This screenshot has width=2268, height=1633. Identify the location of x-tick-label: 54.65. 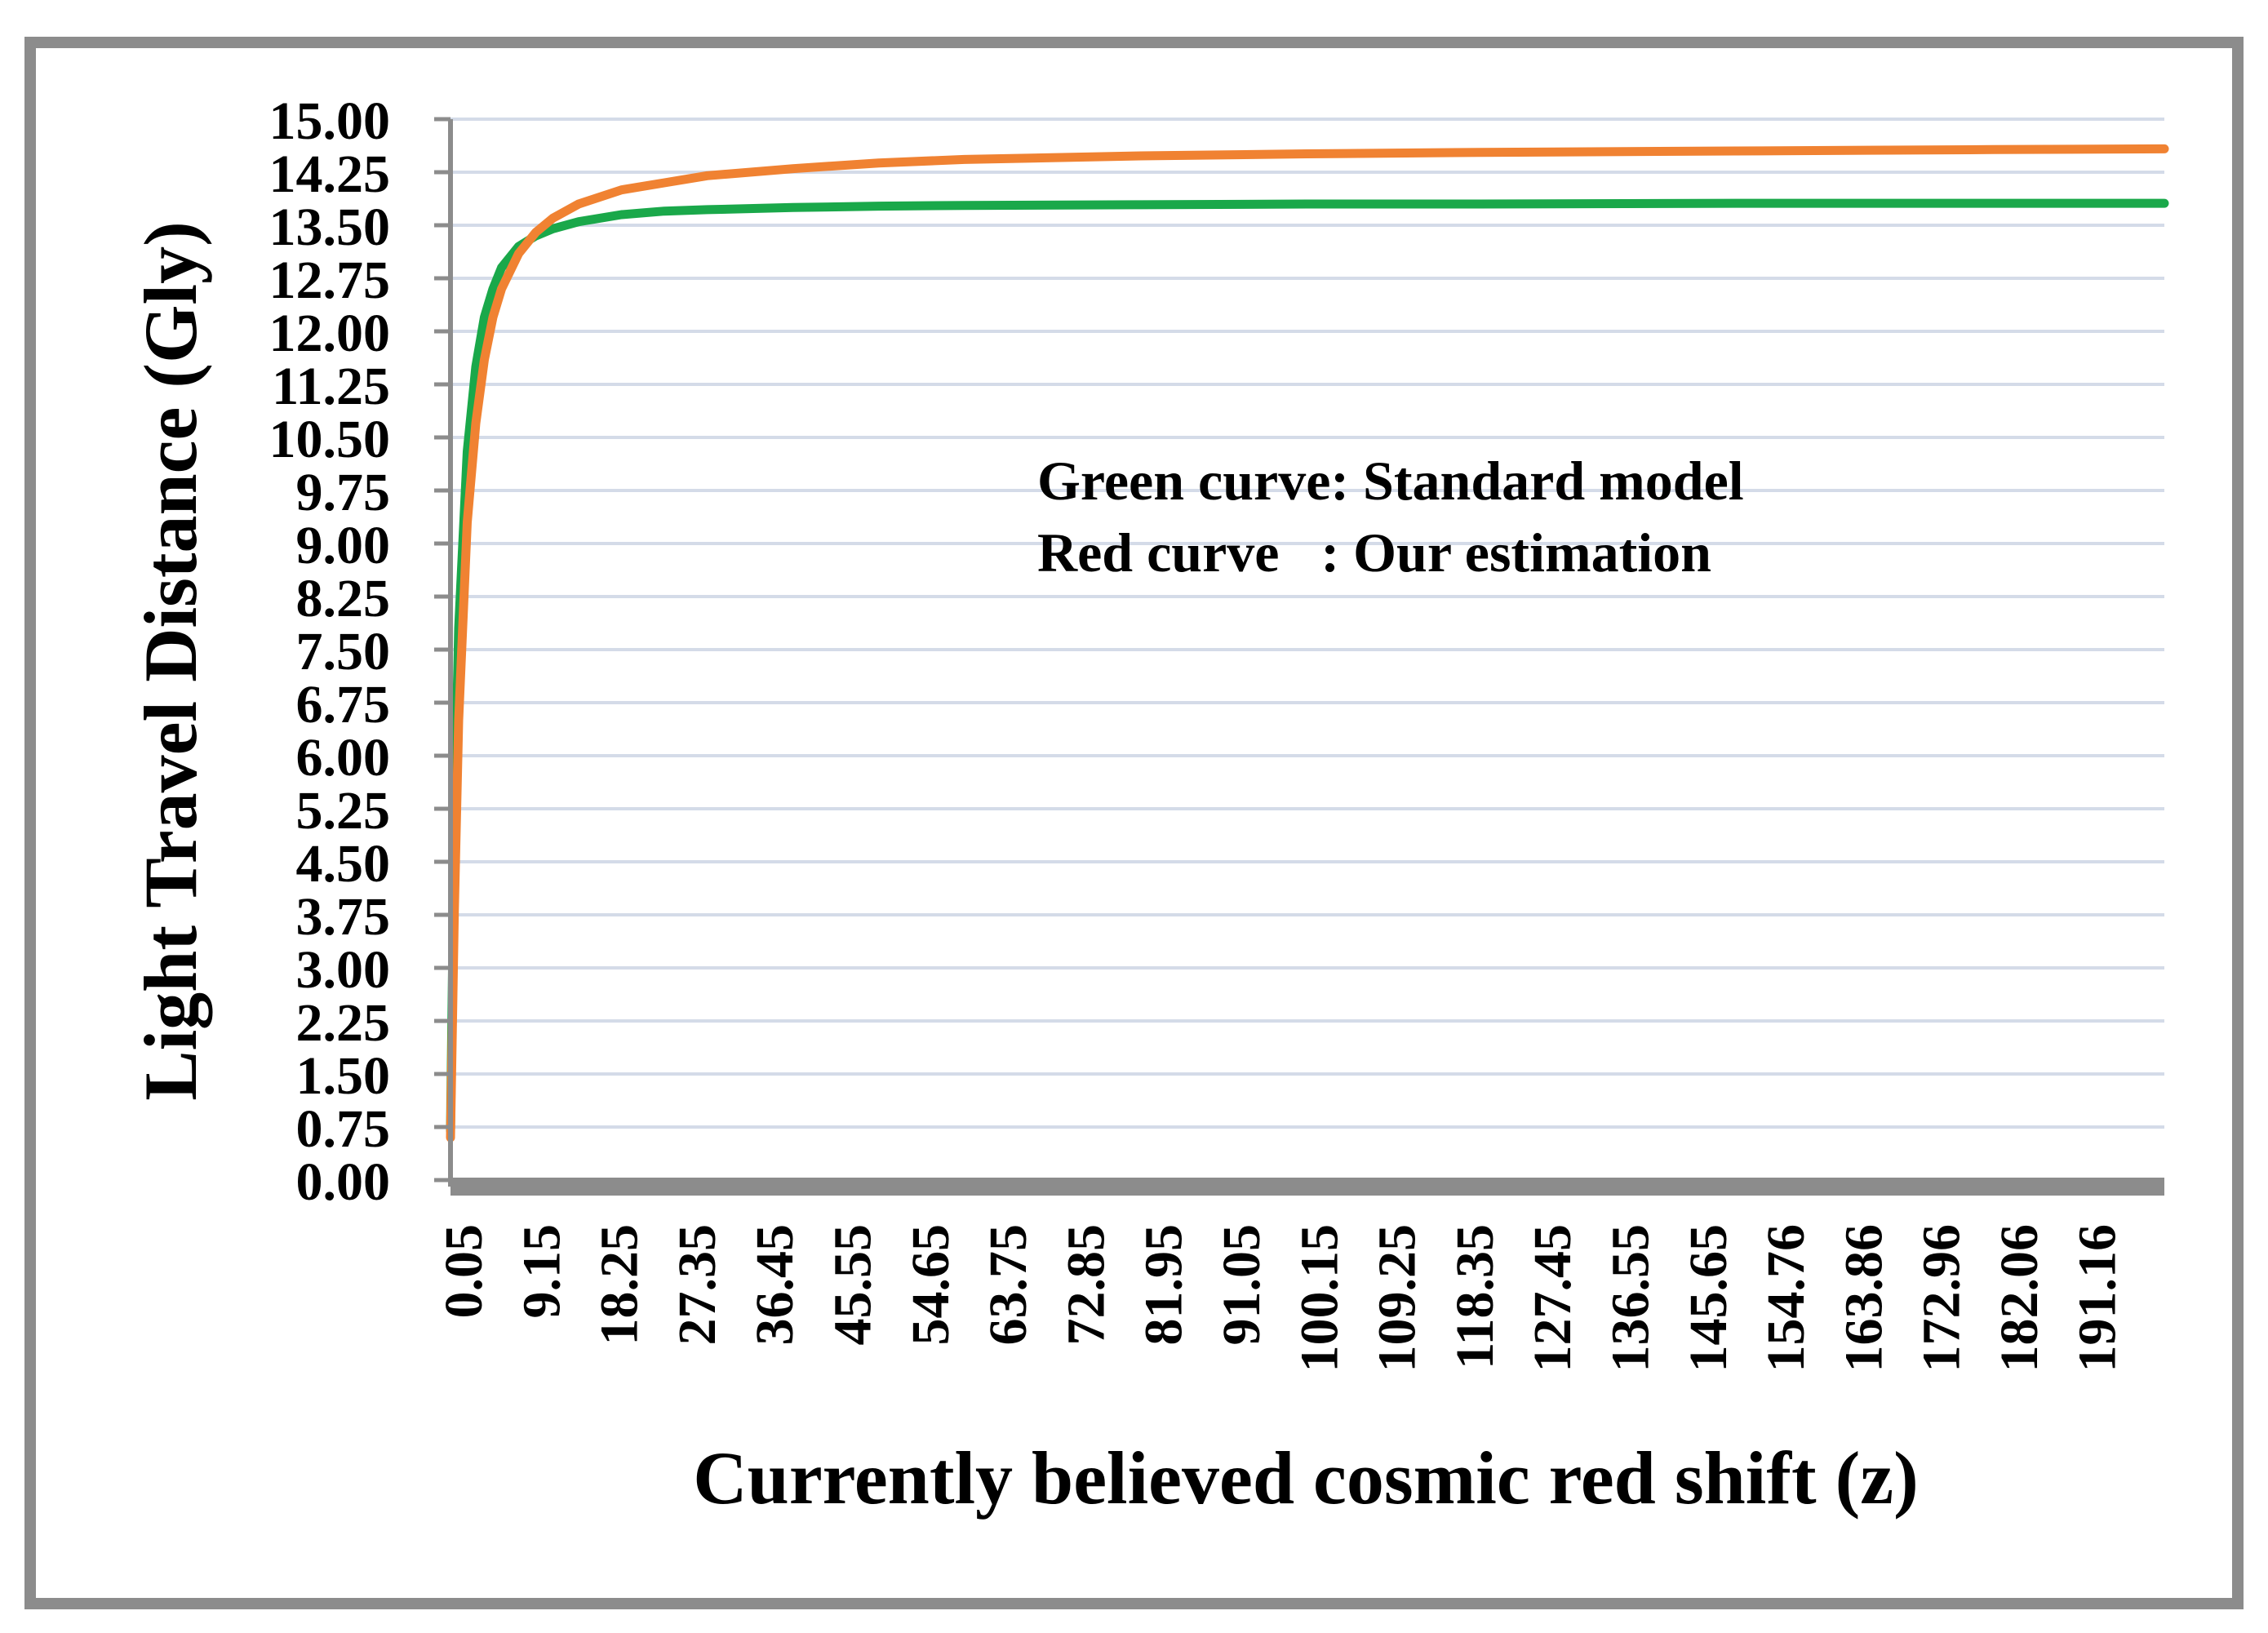
(931, 1285).